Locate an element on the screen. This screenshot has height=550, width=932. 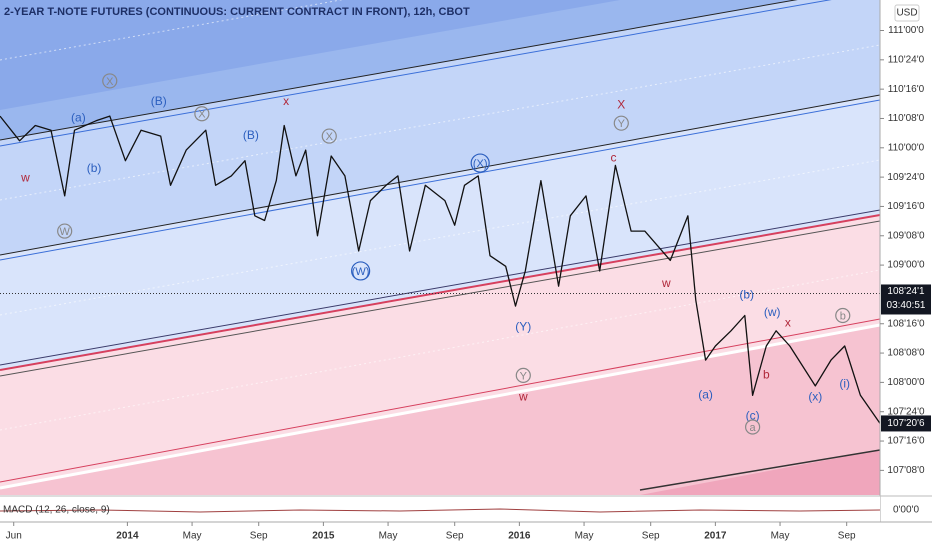
y-tick-label: 111'00'0 is located at coordinates (906, 30).